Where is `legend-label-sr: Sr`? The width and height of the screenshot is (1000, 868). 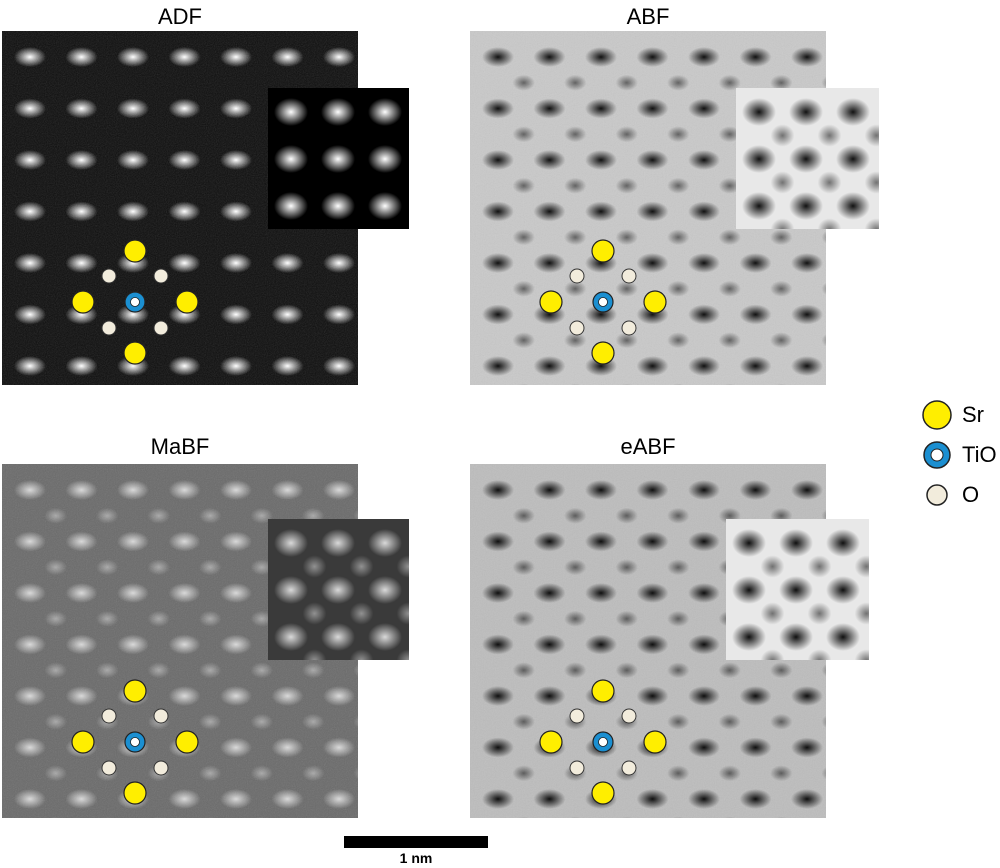 legend-label-sr: Sr is located at coordinates (973, 414).